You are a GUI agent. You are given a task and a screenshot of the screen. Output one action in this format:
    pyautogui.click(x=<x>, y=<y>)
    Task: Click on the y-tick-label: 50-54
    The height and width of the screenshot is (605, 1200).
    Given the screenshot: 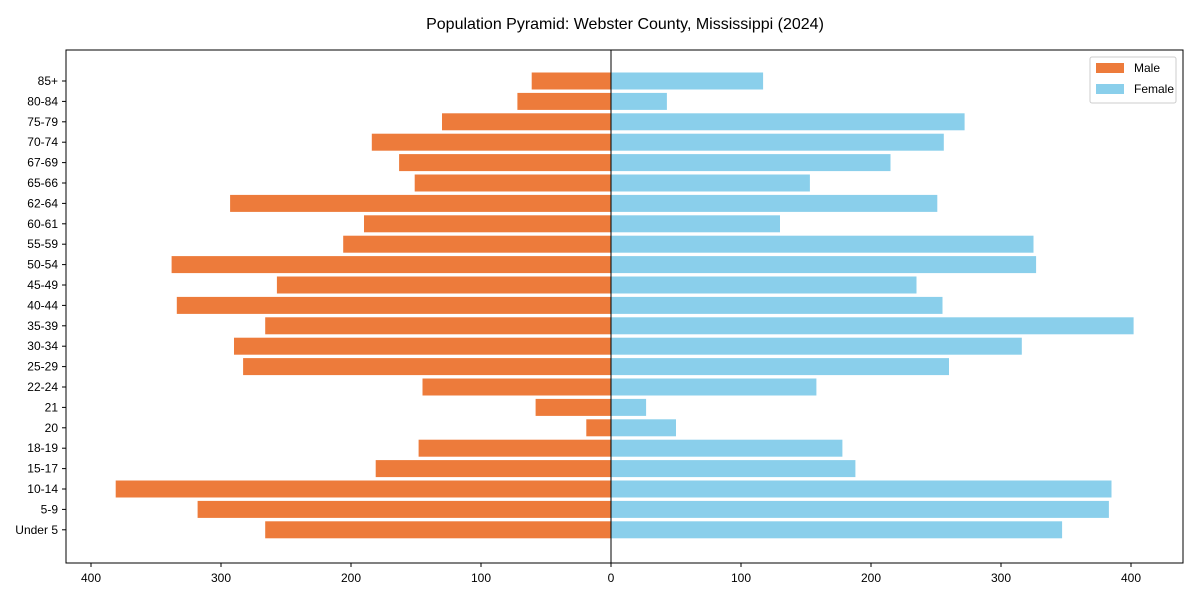 What is the action you would take?
    pyautogui.click(x=42, y=265)
    